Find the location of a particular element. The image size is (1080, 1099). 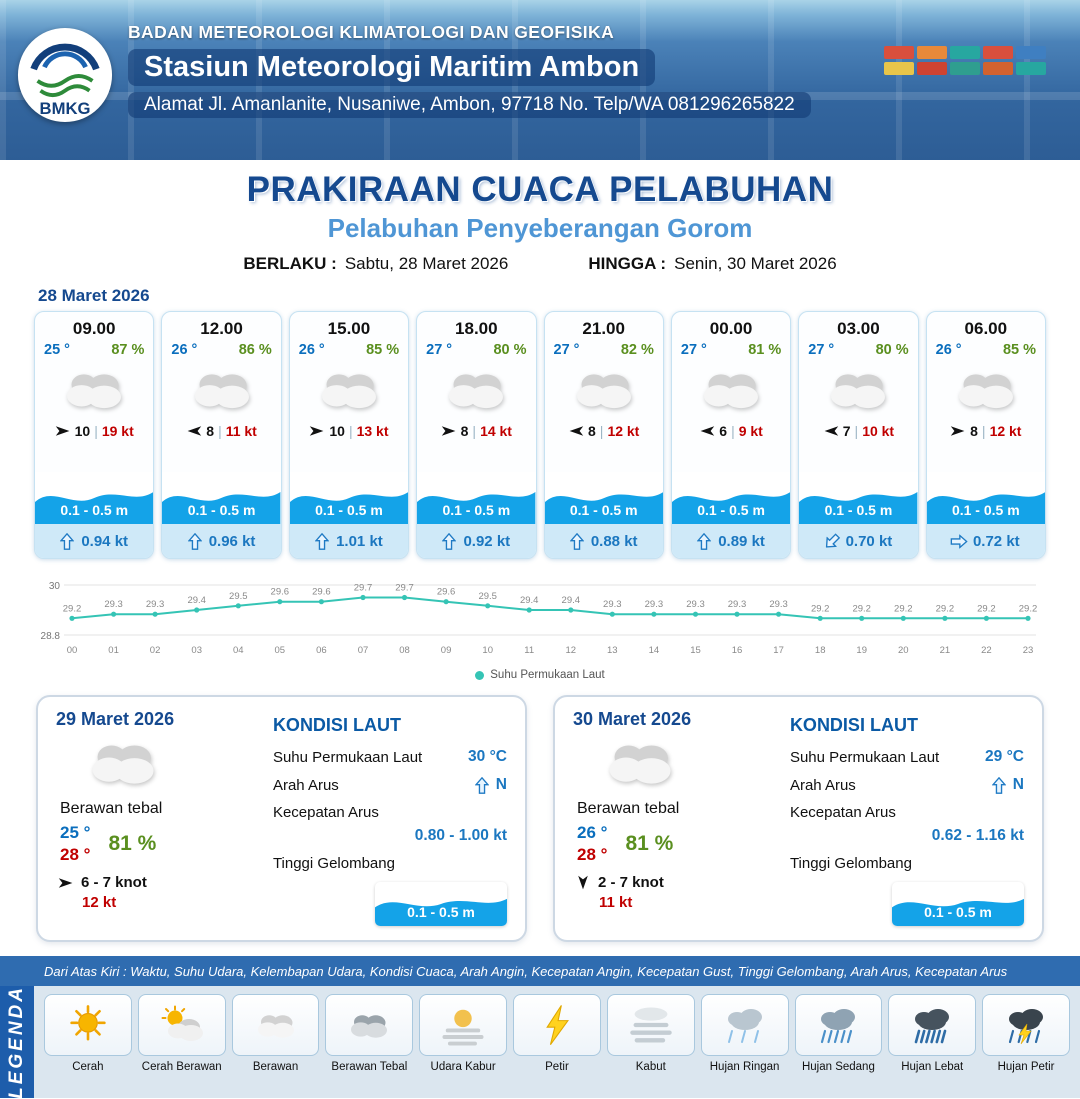

current-speed: 0.89 kt is located at coordinates (741, 541).